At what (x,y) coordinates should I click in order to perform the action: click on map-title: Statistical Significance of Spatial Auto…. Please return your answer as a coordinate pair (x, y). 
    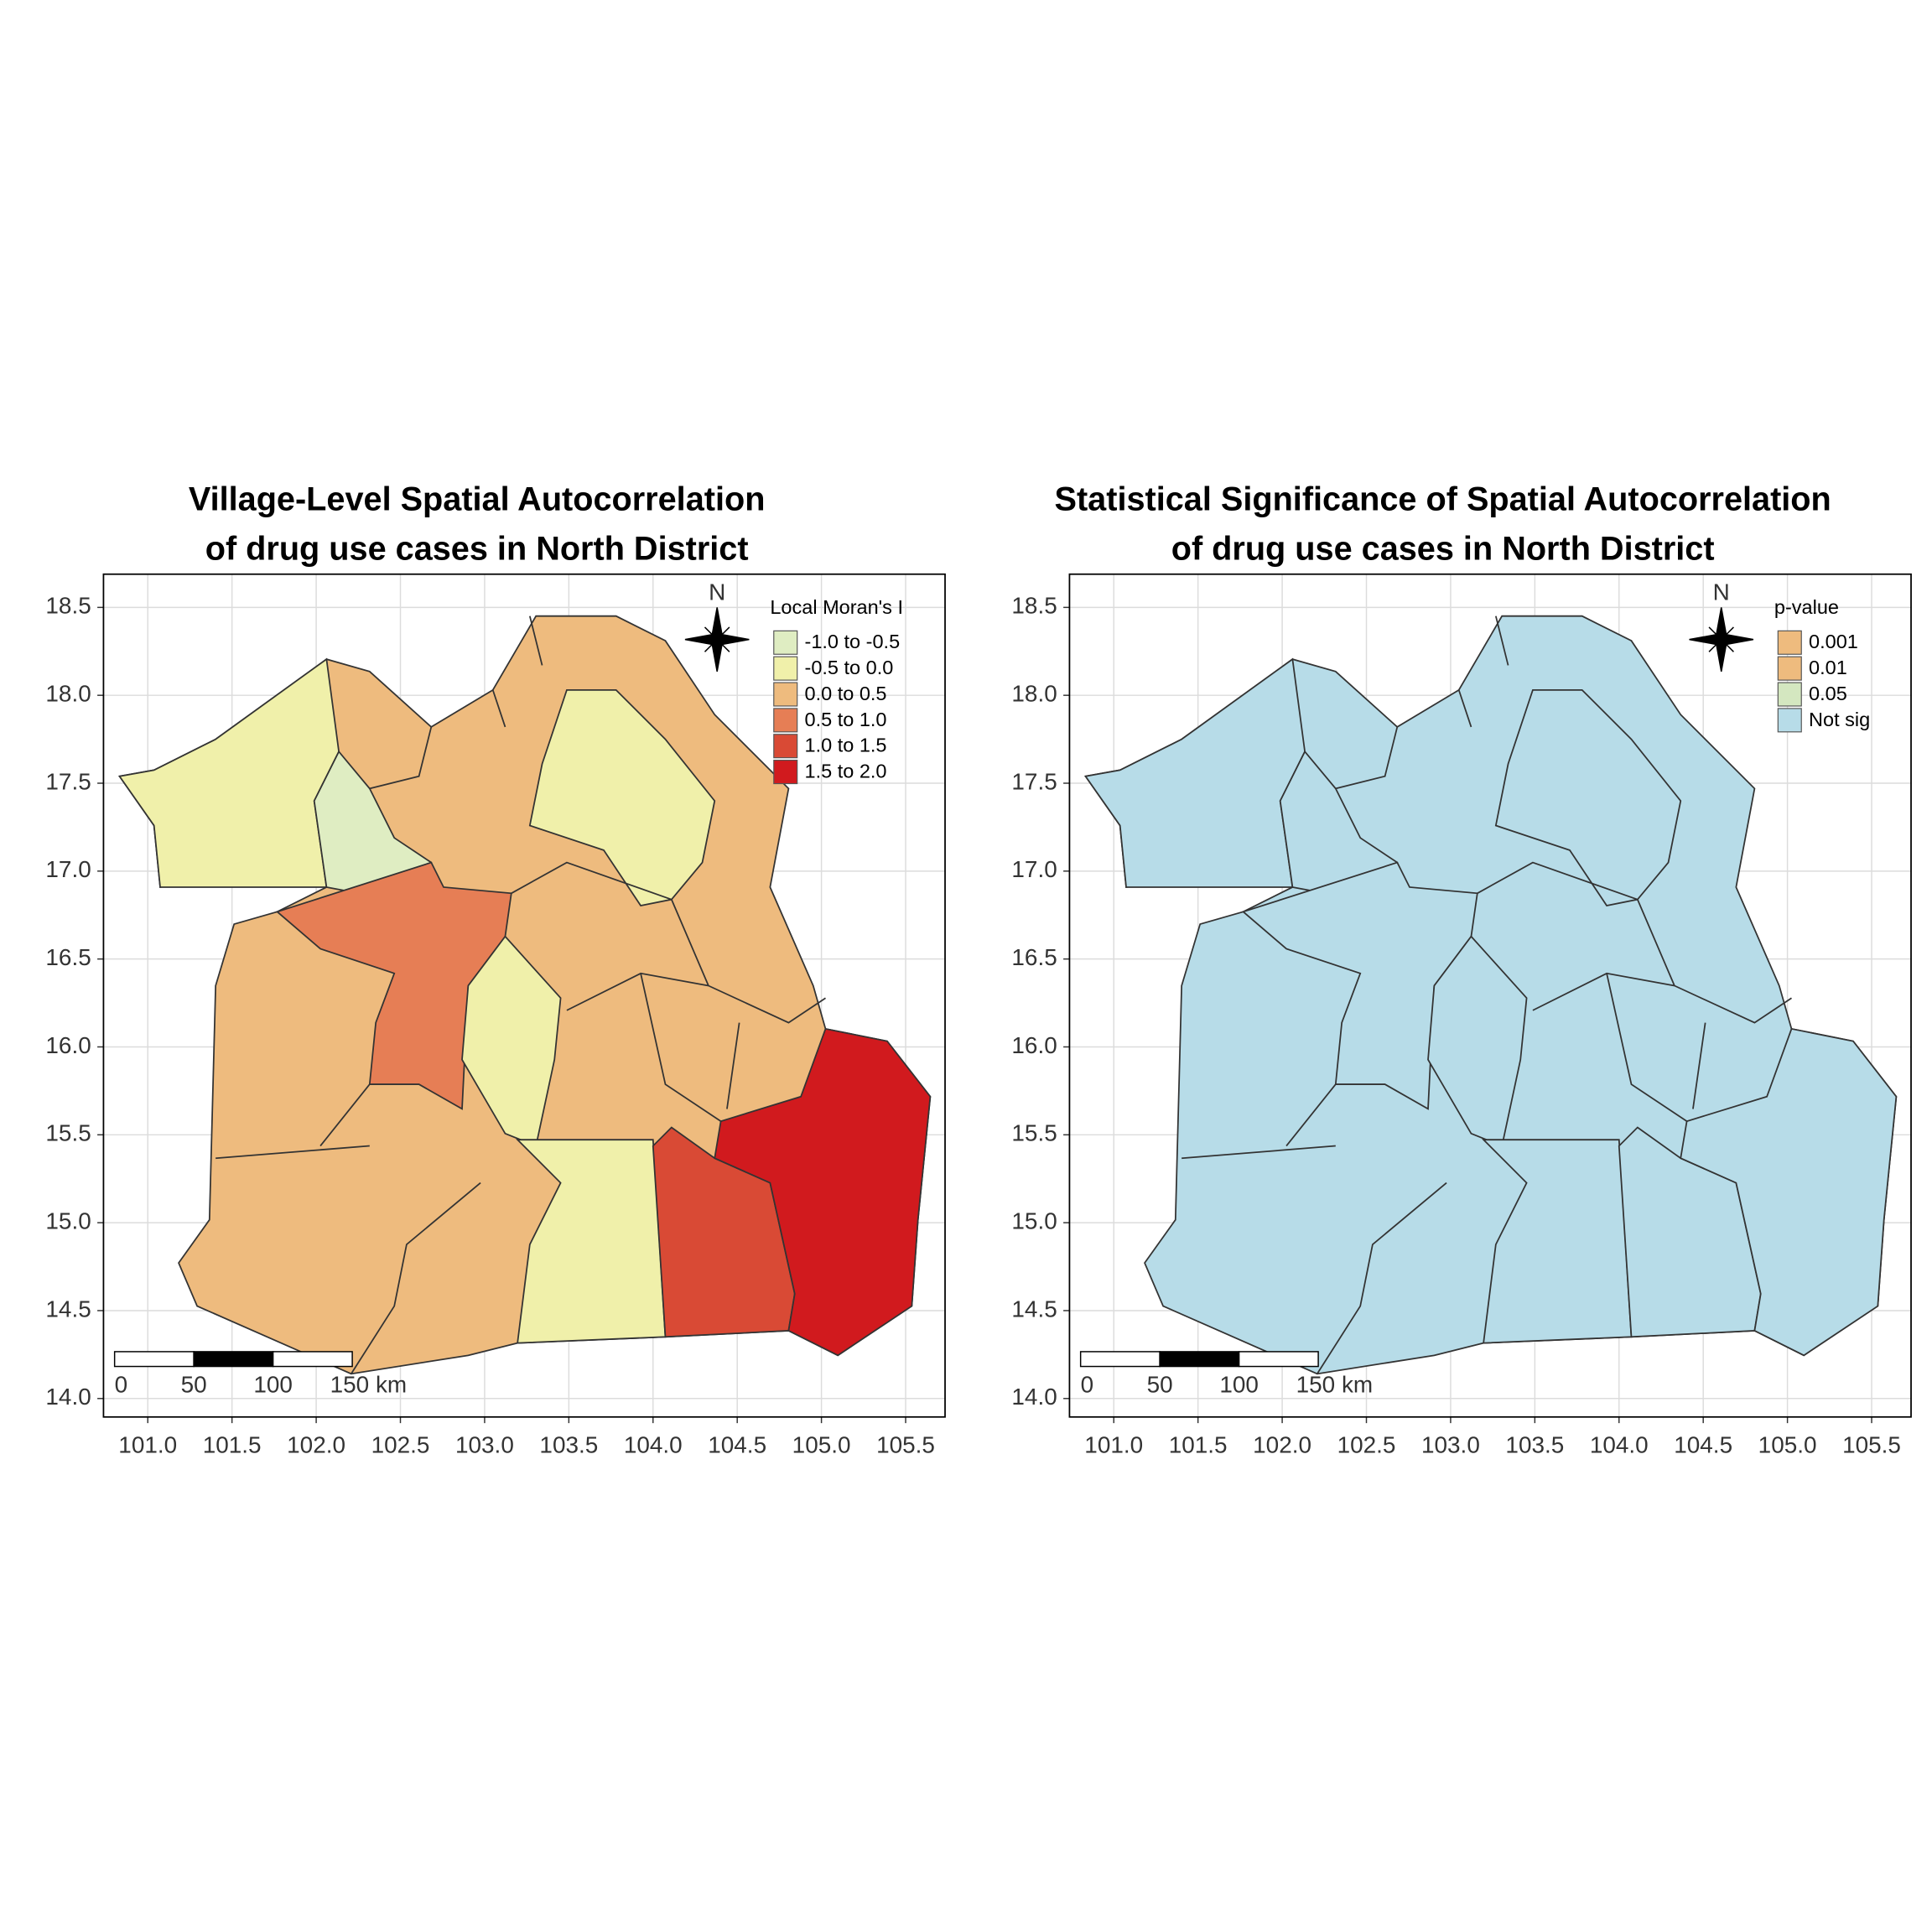
    Looking at the image, I should click on (1443, 499).